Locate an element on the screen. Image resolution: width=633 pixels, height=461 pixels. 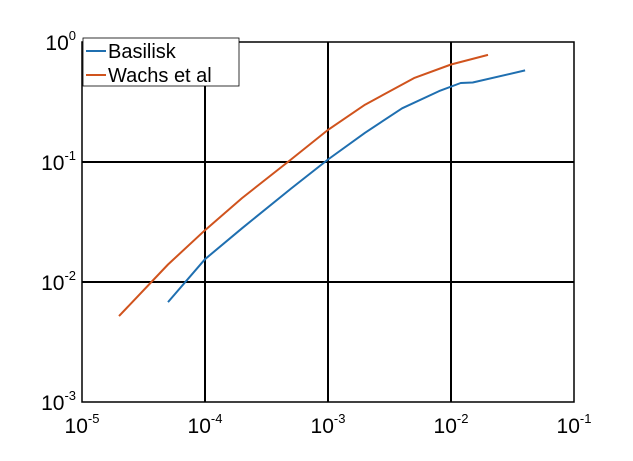
legend-label: Basilisk is located at coordinates (142, 52).